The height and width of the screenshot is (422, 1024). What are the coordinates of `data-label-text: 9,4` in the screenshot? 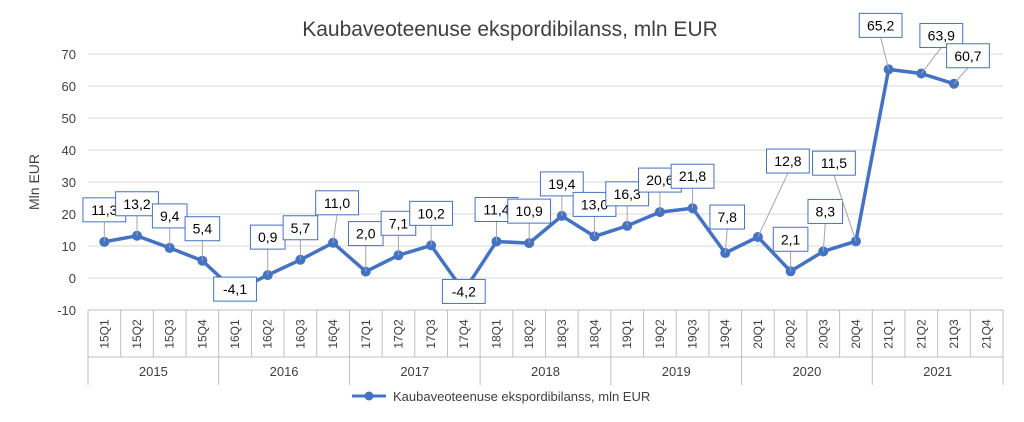 It's located at (170, 216).